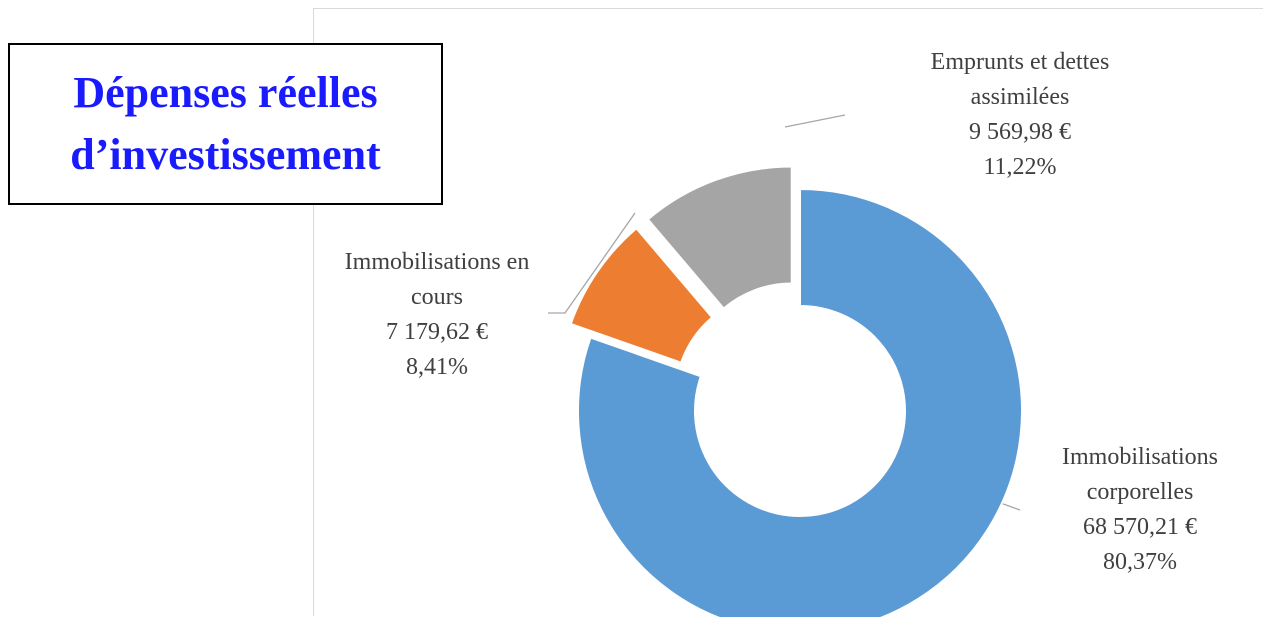  What do you see at coordinates (437, 332) in the screenshot?
I see `value-label: 7 179,62 €` at bounding box center [437, 332].